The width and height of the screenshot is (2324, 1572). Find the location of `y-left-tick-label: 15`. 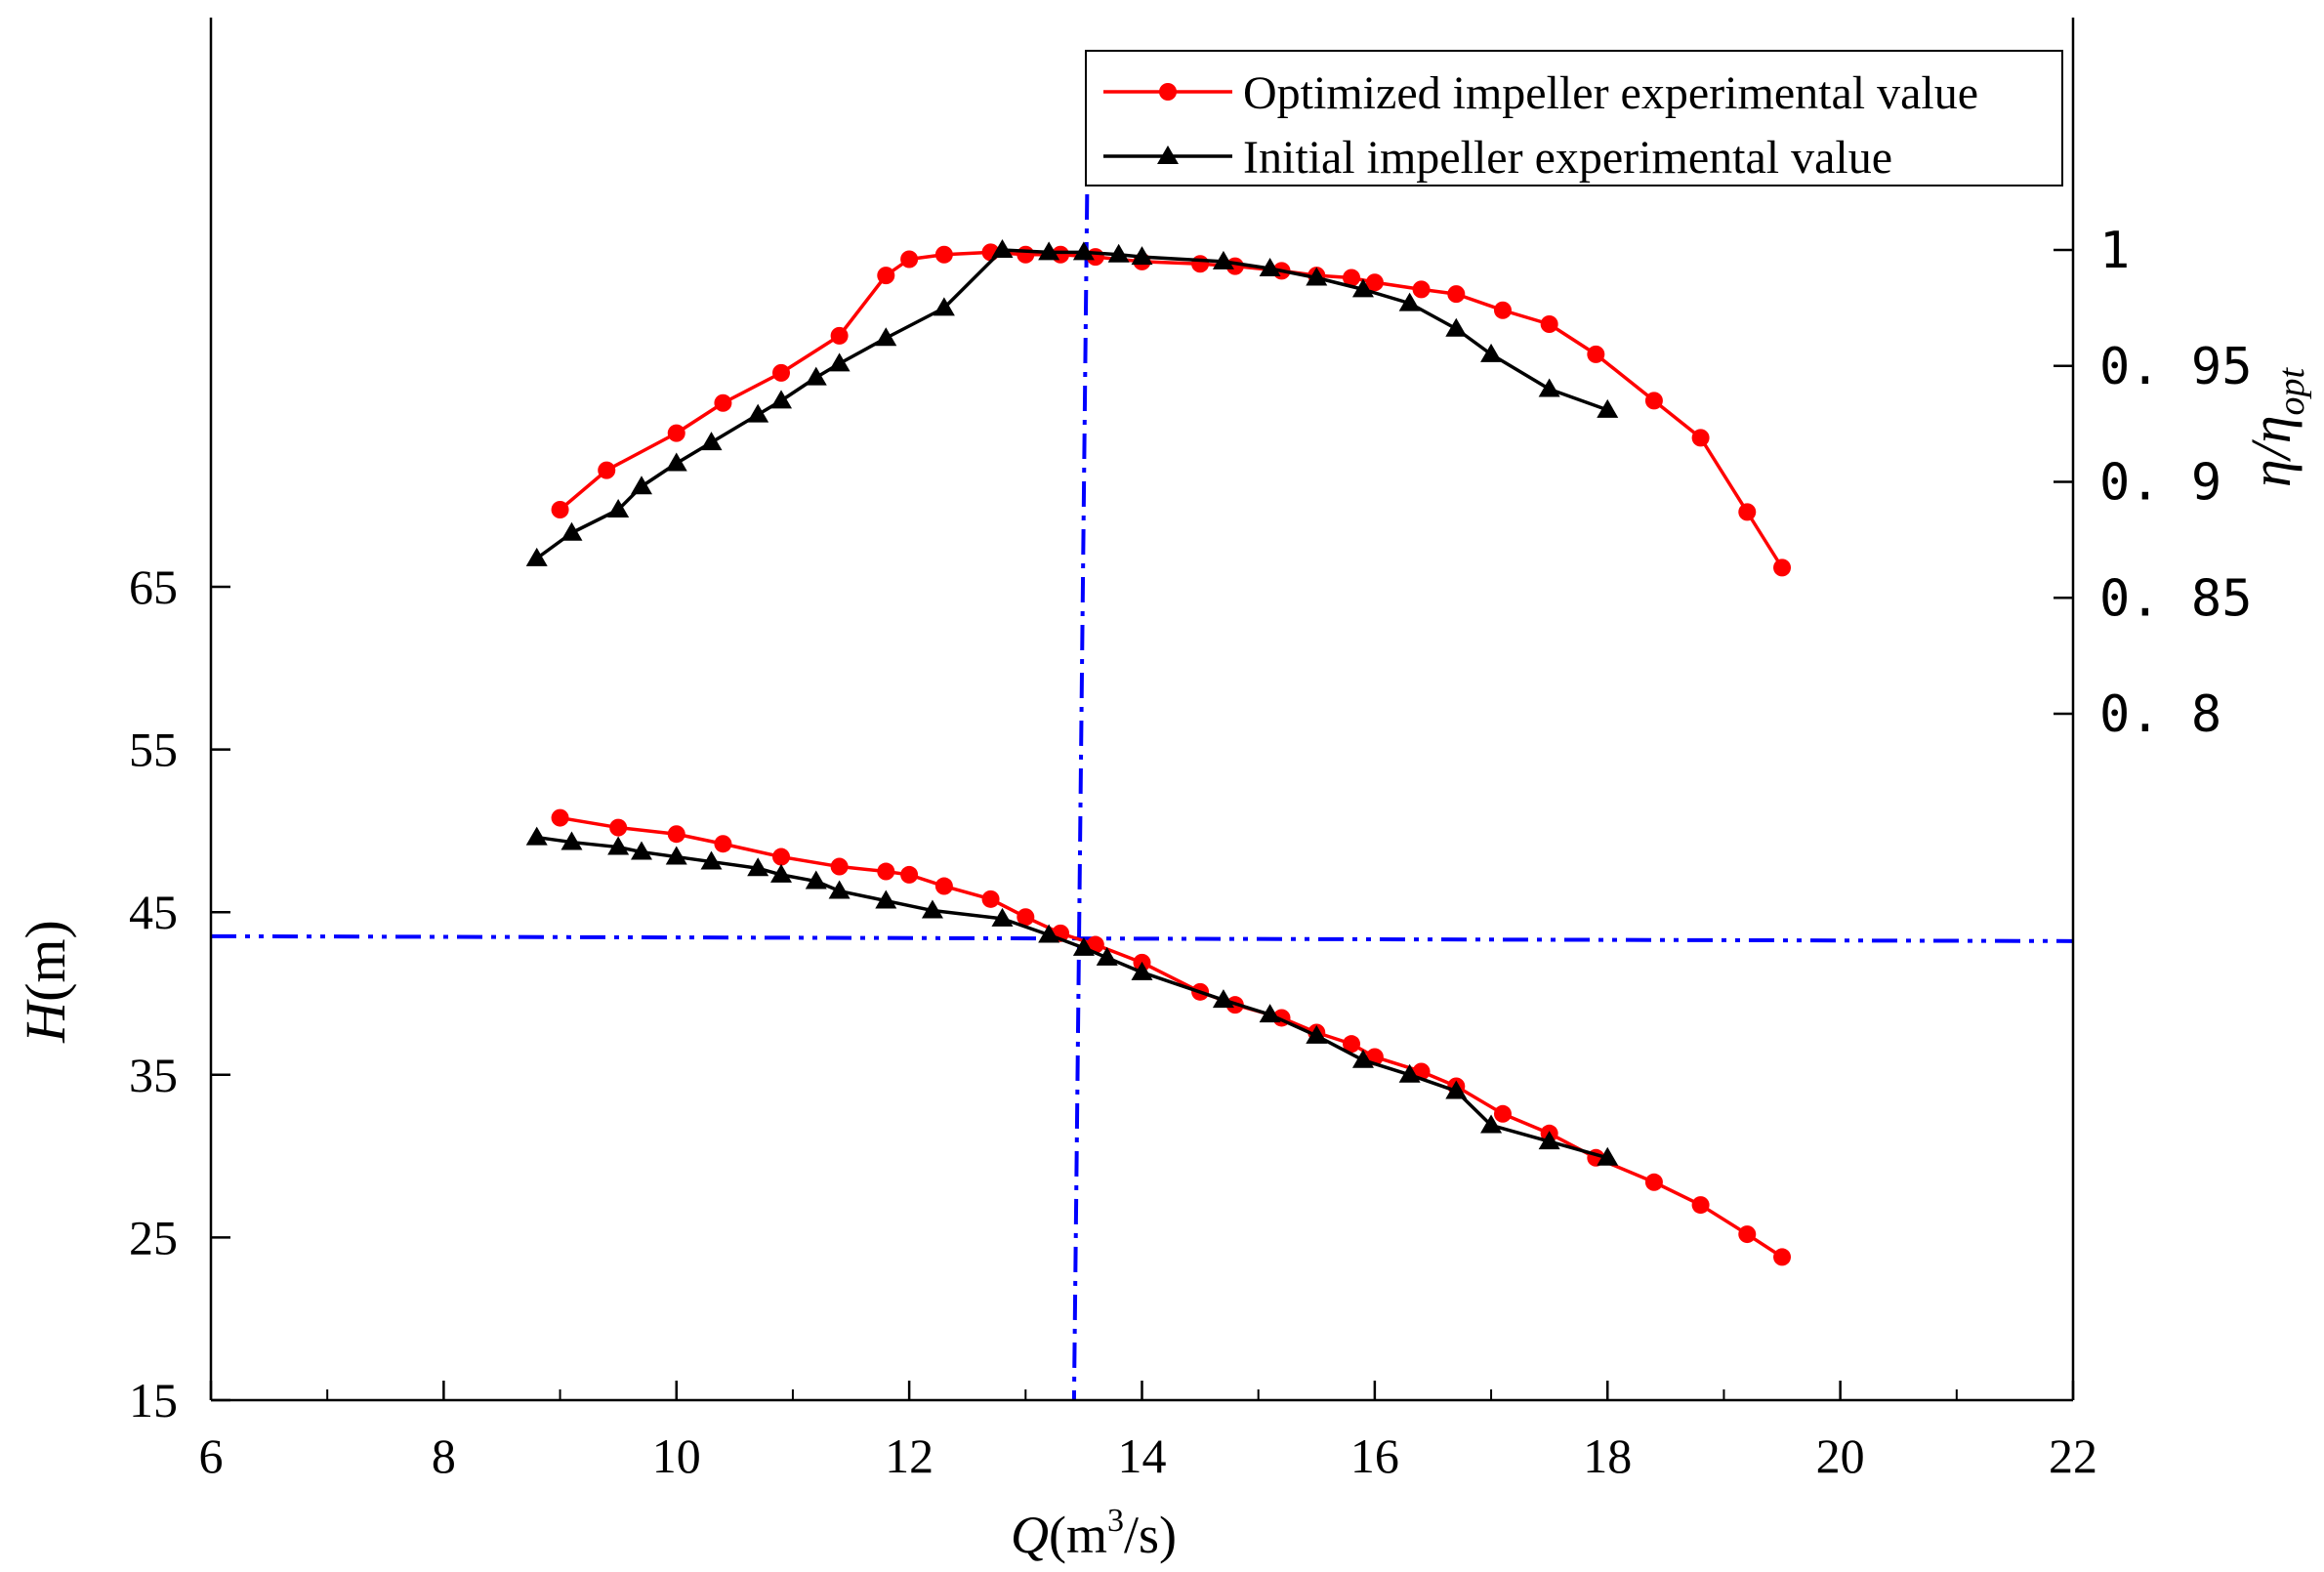

y-left-tick-label: 15 is located at coordinates (153, 1400).